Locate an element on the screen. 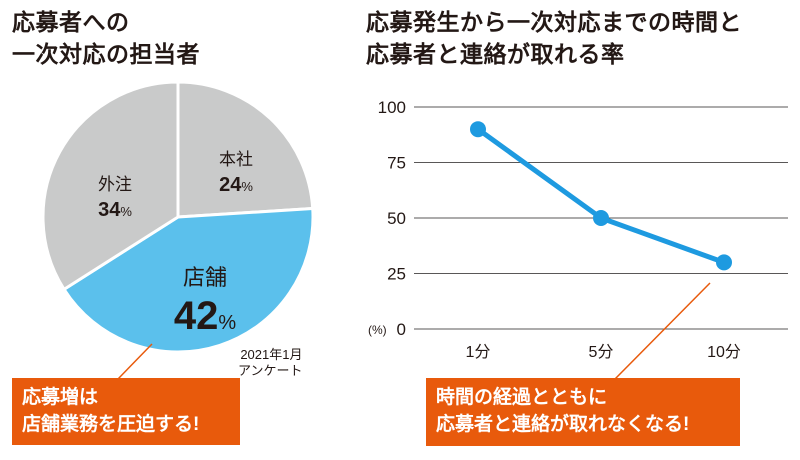  line-title: 応募発生から一次対応までの時間と 応募者と連絡が取れる率 is located at coordinates (554, 38).